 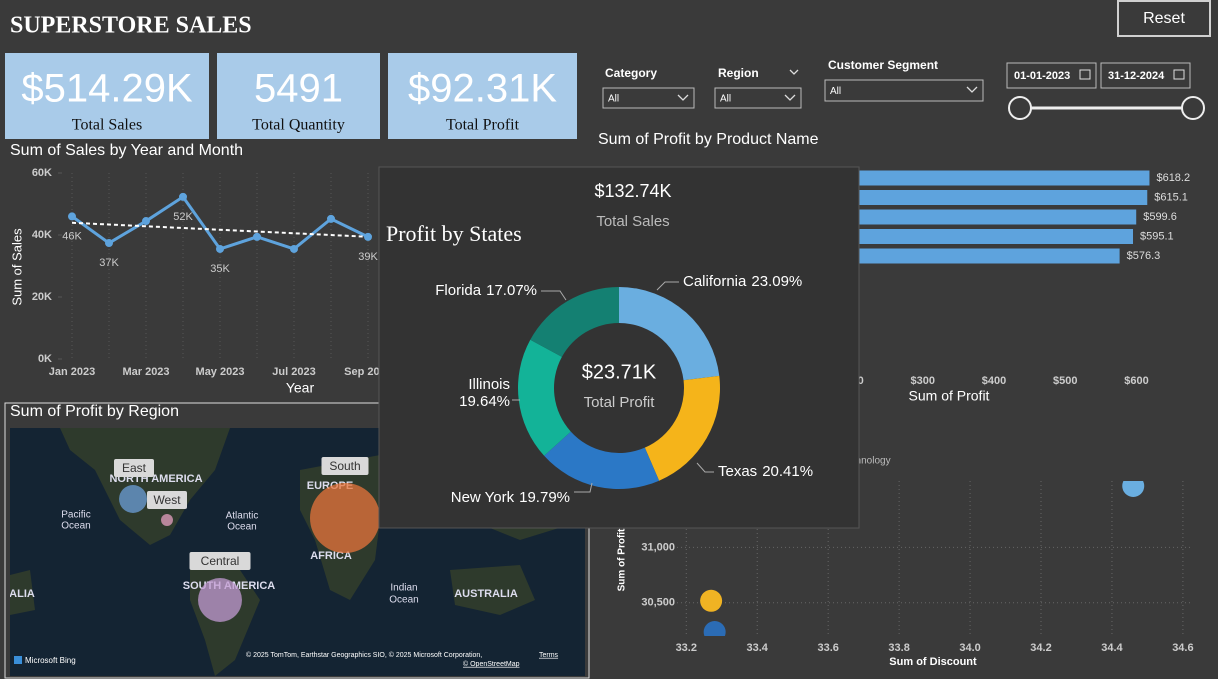 What do you see at coordinates (1160, 217) in the screenshot?
I see `data-label: $599.6` at bounding box center [1160, 217].